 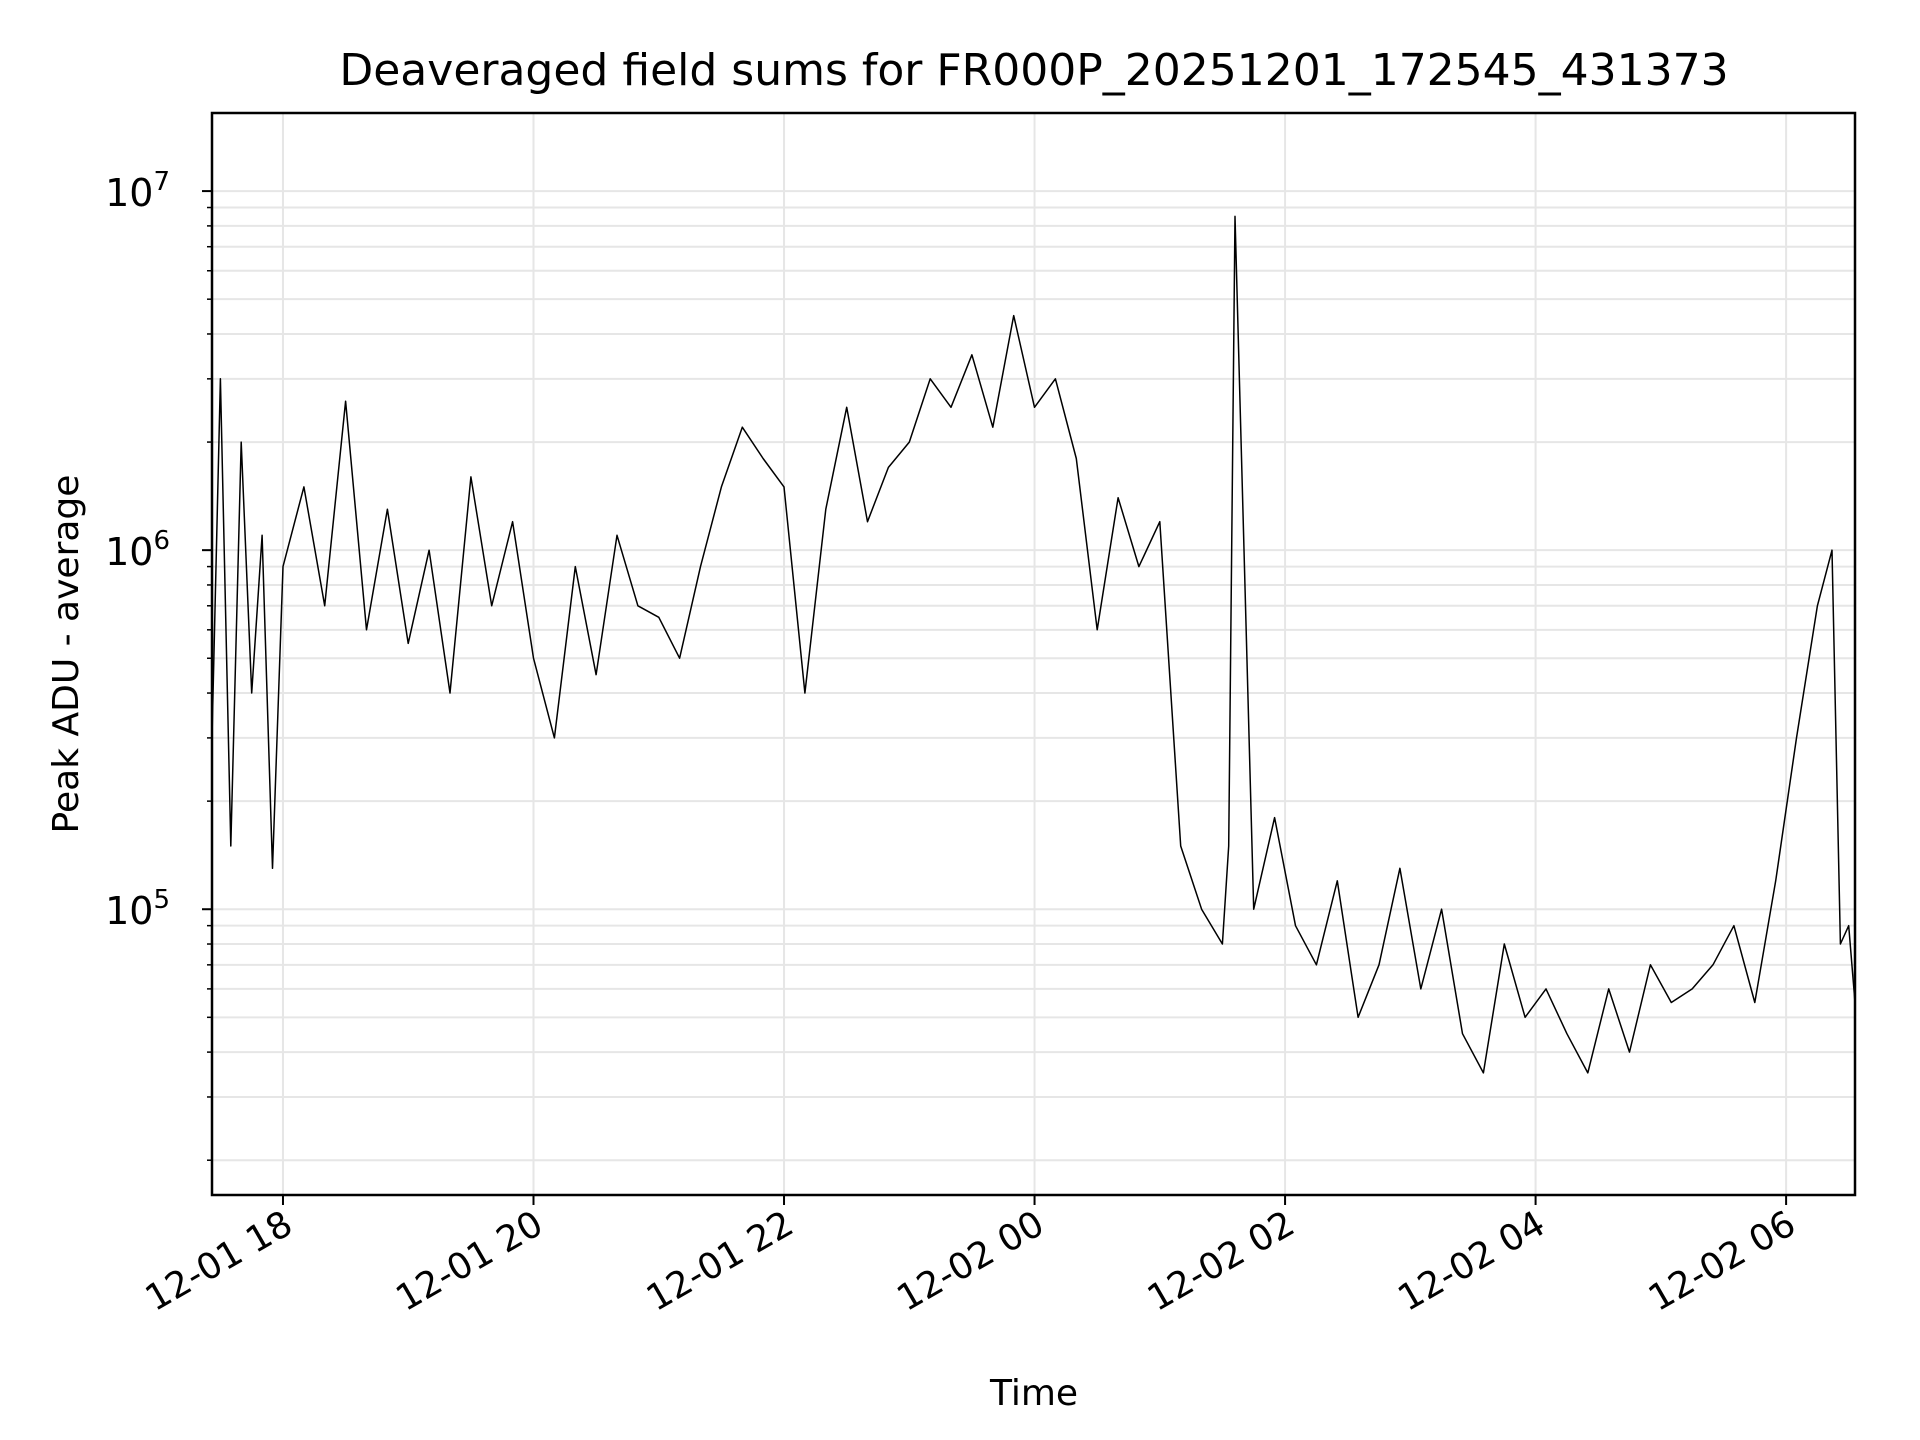 What do you see at coordinates (66, 654) in the screenshot?
I see `y-axis-label: Peak ADU - average` at bounding box center [66, 654].